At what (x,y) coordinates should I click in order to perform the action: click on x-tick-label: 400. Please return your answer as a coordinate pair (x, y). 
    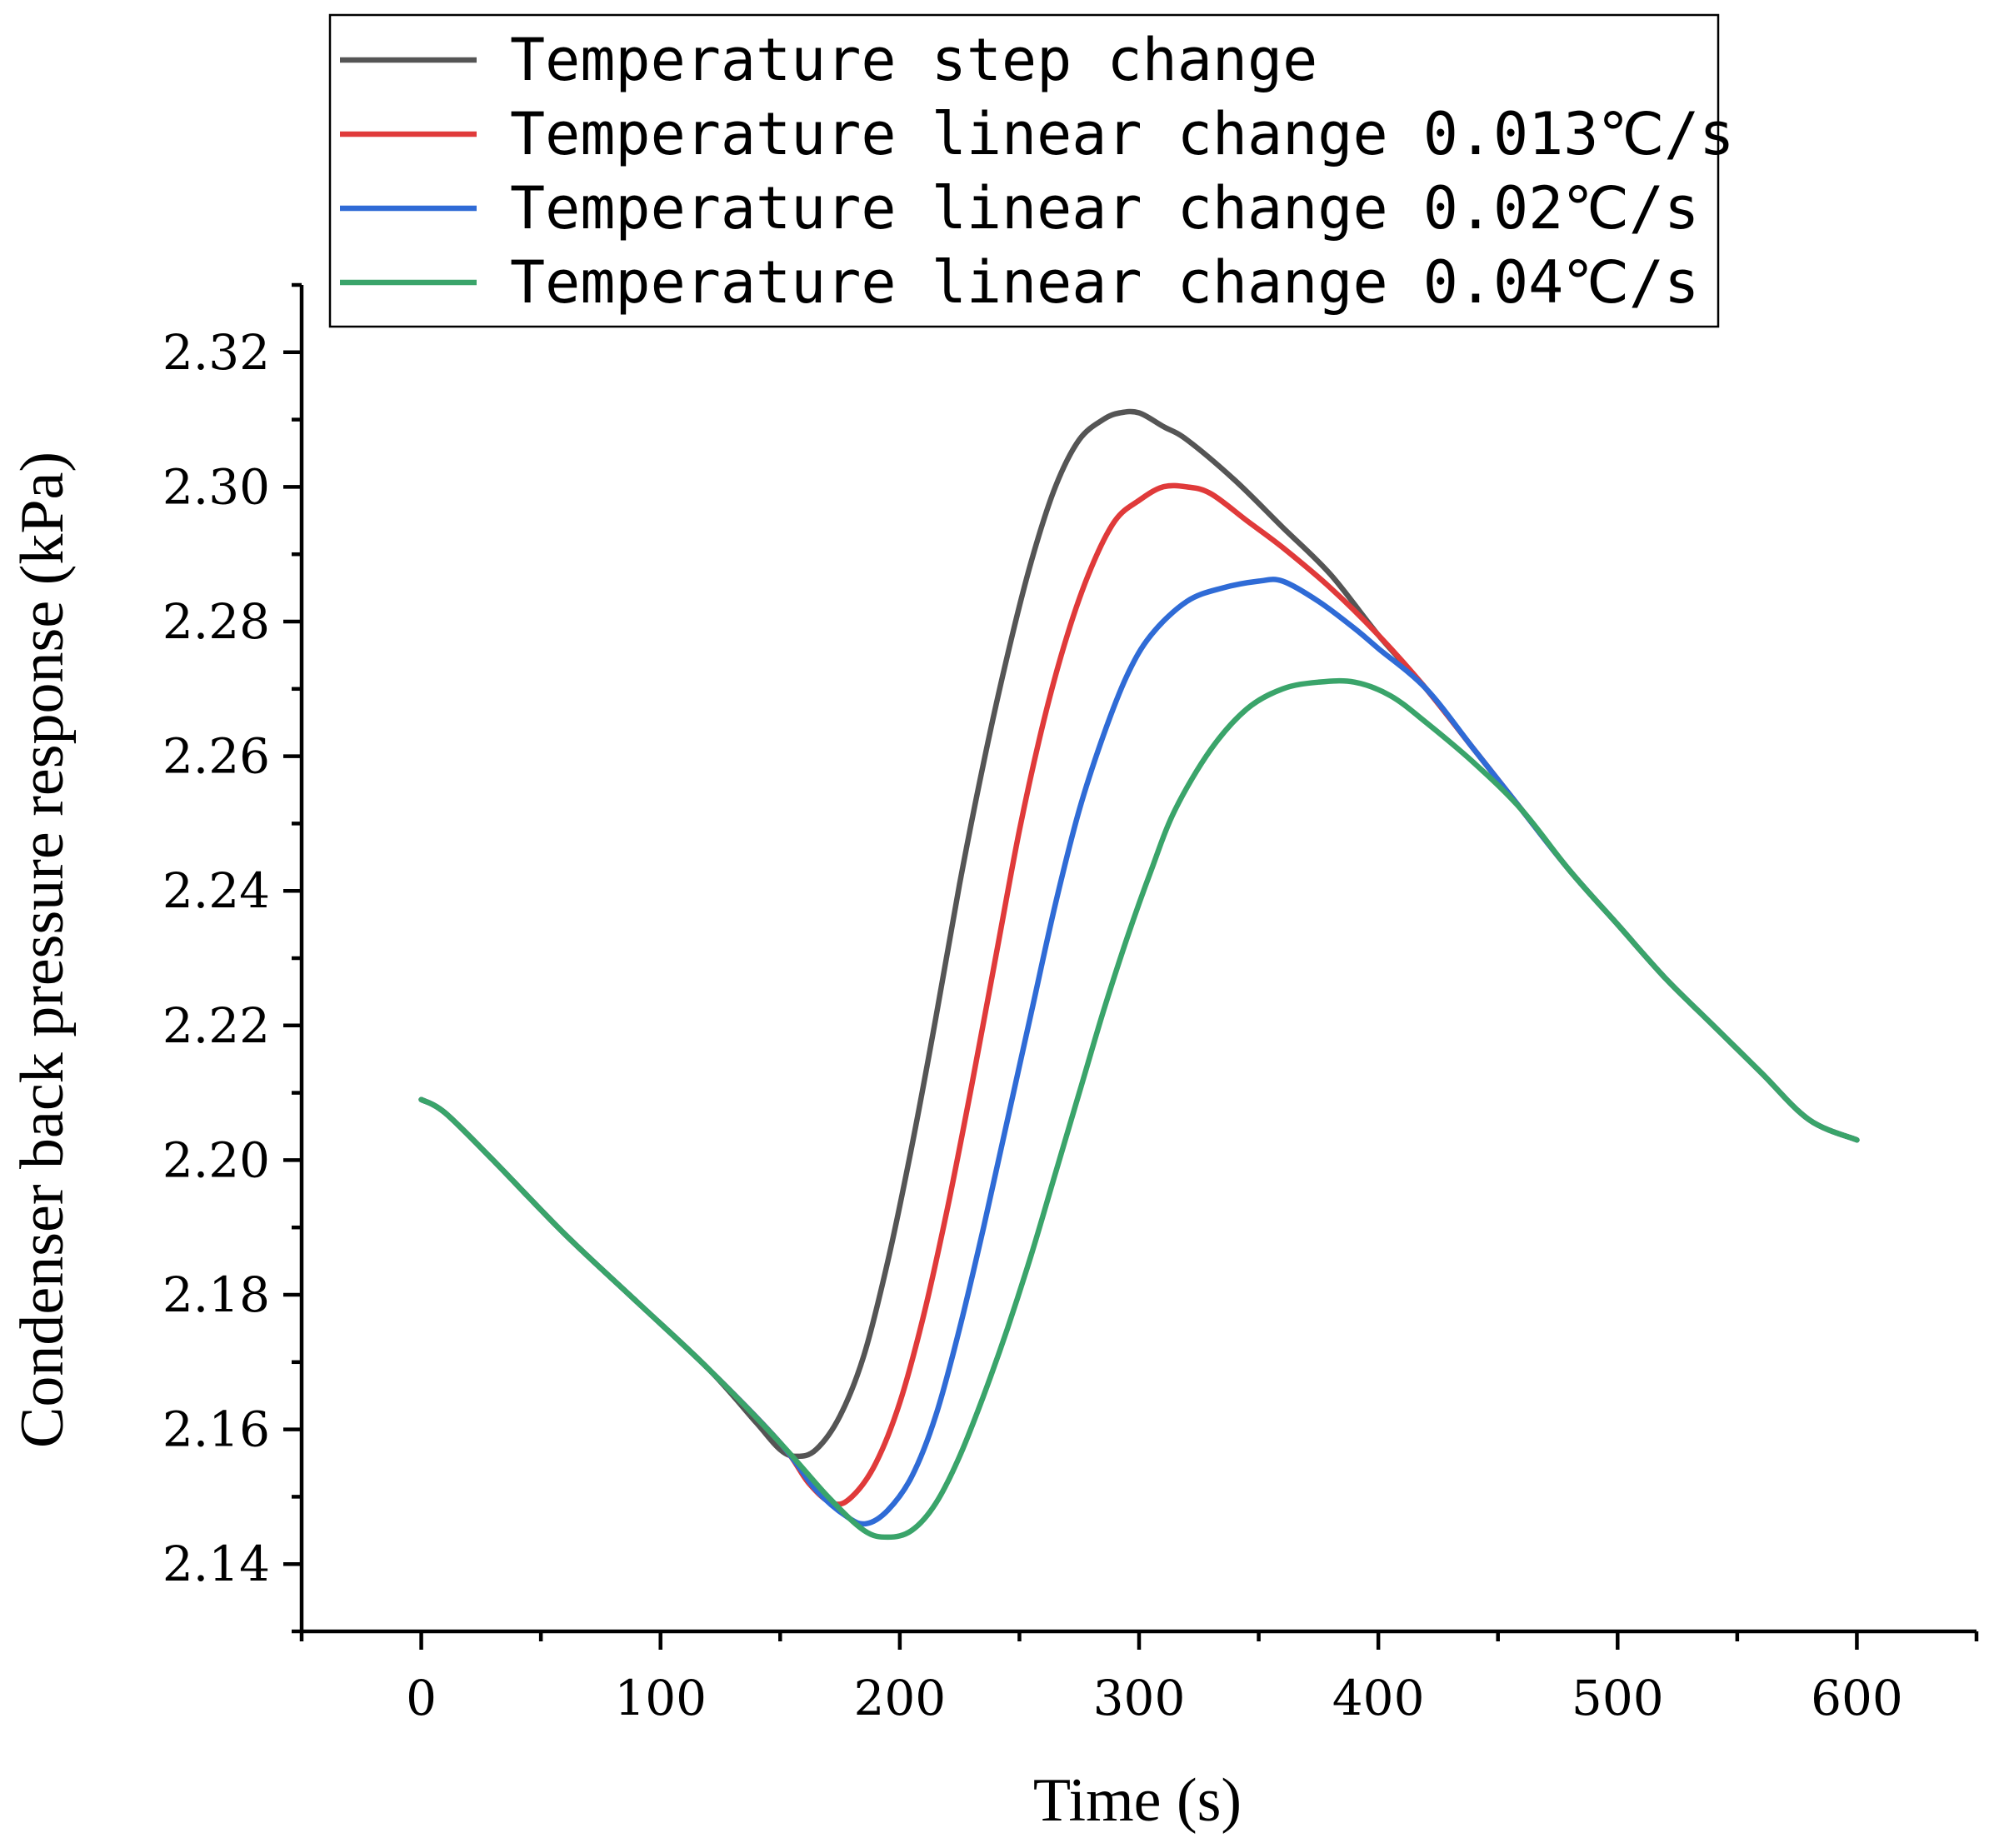
    Looking at the image, I should click on (1378, 1698).